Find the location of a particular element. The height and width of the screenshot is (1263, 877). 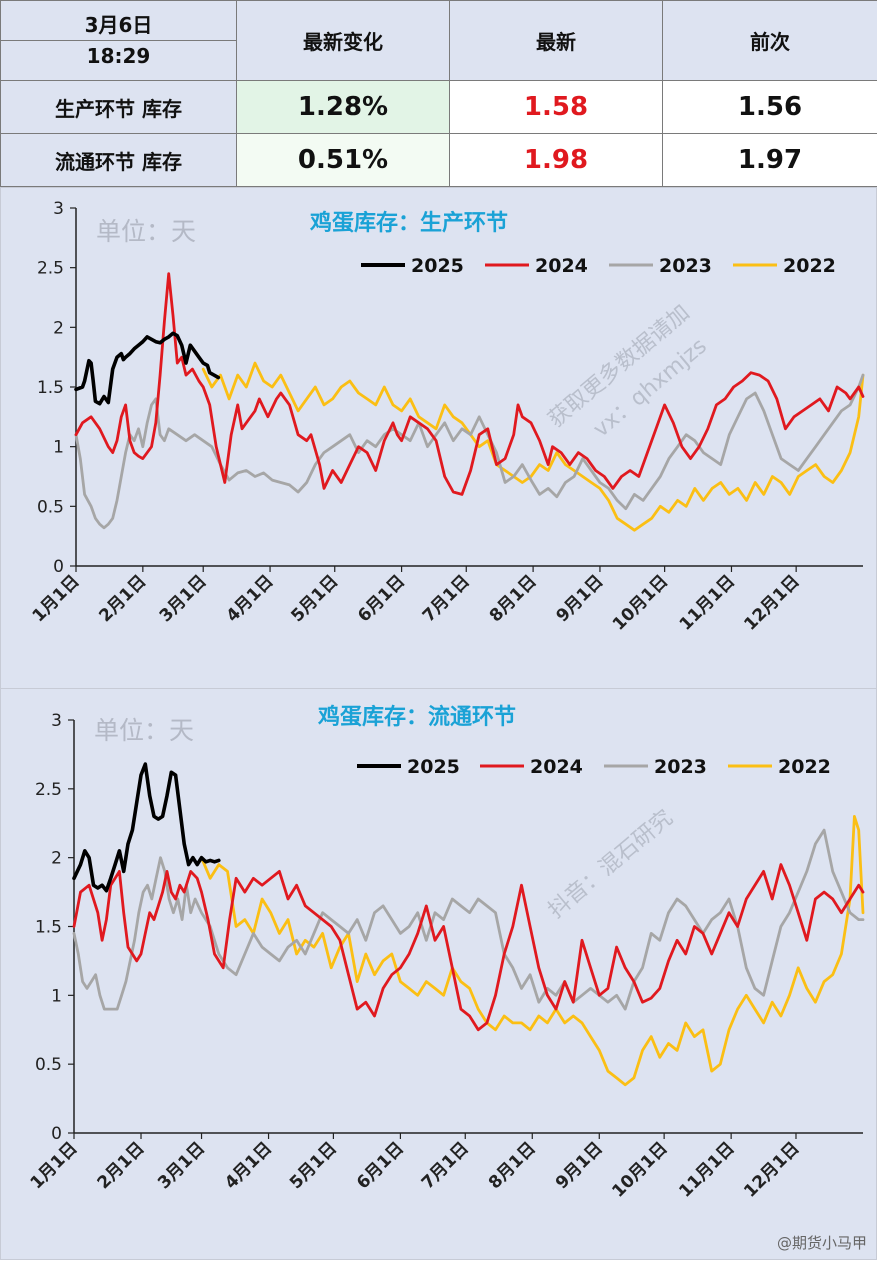

table-row: 生产环节 库存 1.28% 1.58 1.56 is located at coordinates (439, 107).